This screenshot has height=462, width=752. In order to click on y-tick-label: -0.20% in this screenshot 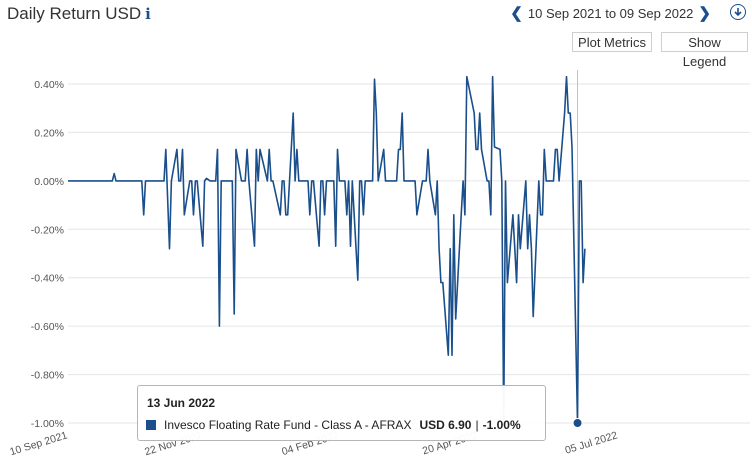, I will do `click(47, 230)`.